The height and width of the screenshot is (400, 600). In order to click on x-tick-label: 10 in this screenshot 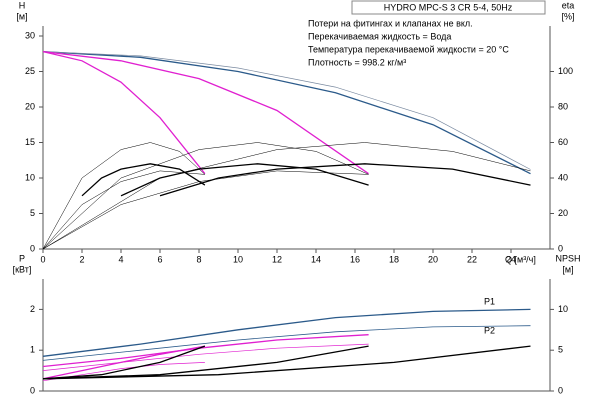, I will do `click(238, 259)`.